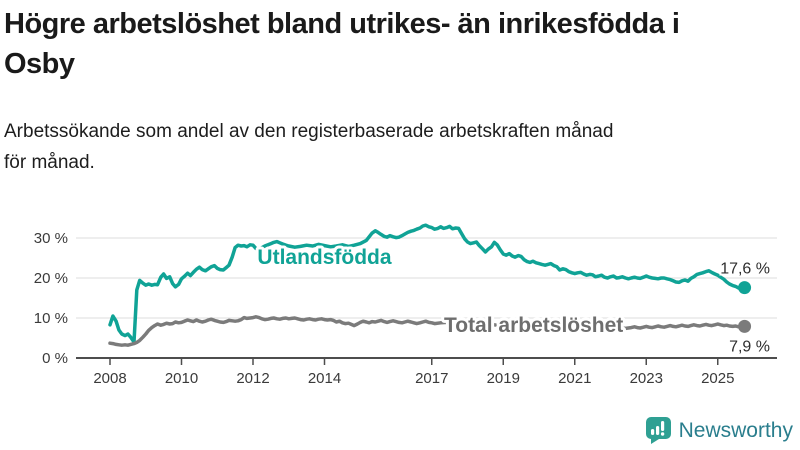  Describe the element at coordinates (533, 325) in the screenshot. I see `series-label: Total arbetslöshet` at that location.